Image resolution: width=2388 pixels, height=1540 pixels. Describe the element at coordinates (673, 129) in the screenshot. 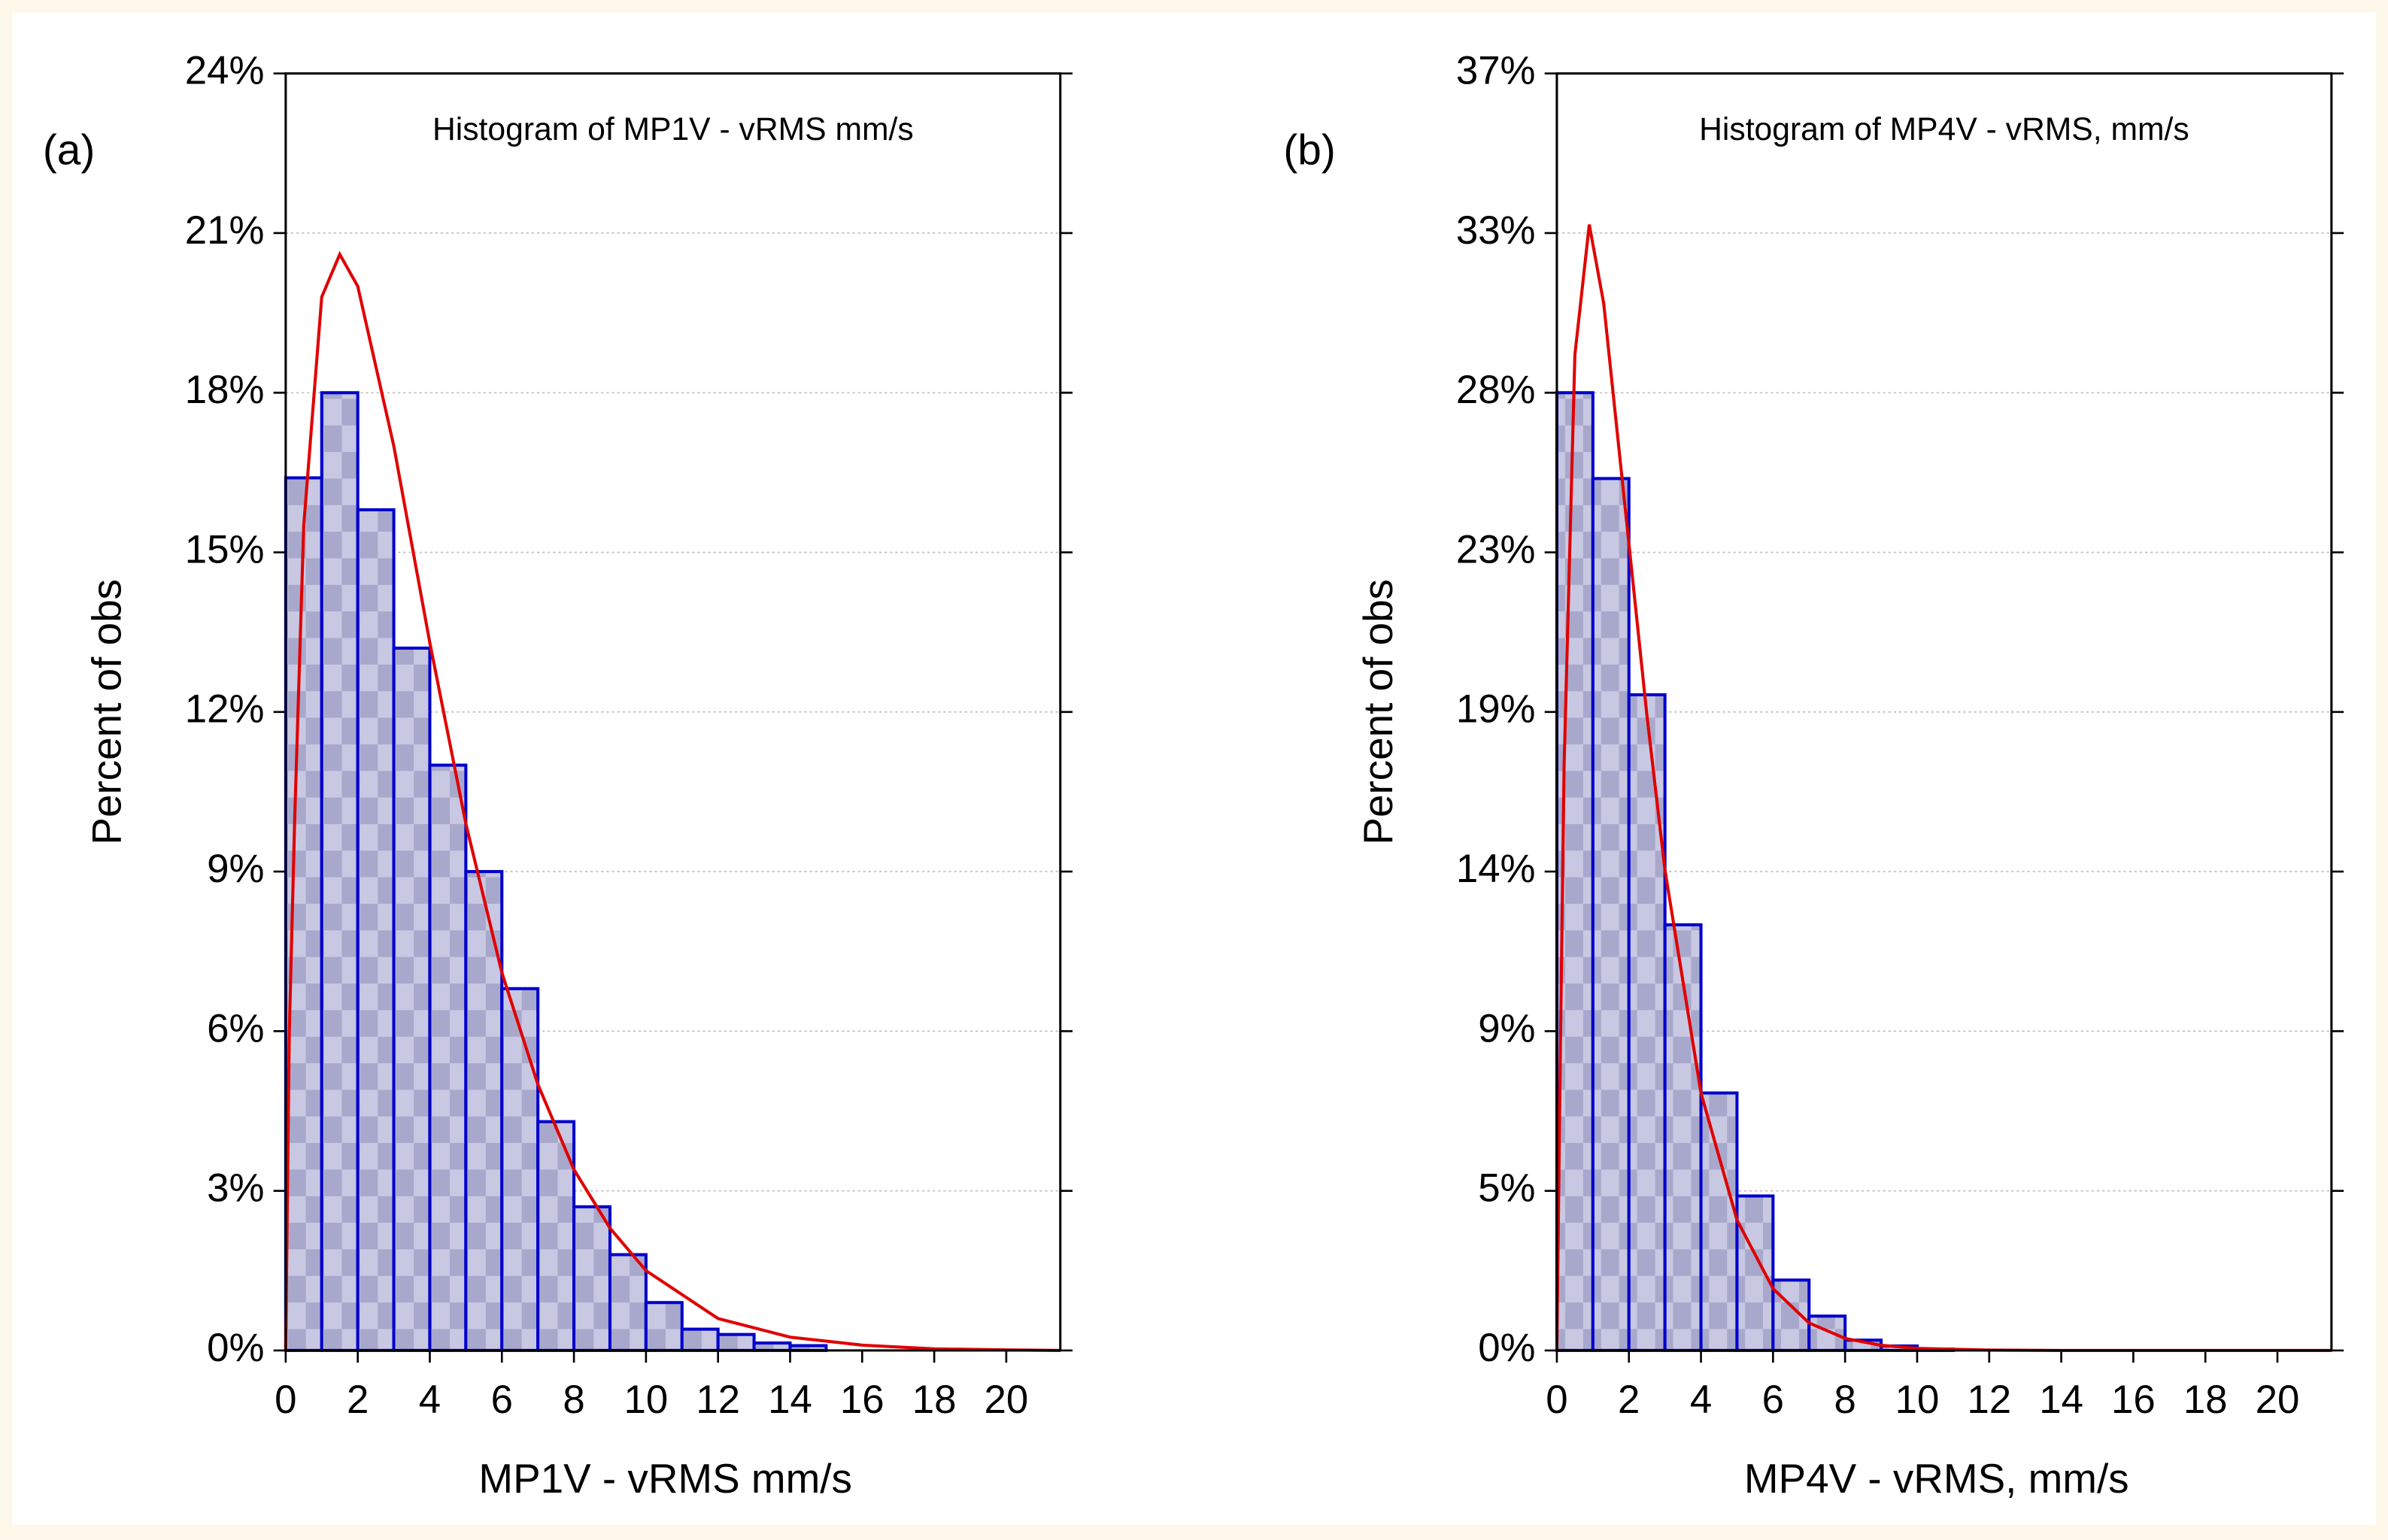

I see `chart-title: Histogram of MP1V - vRMS mm/s` at that location.